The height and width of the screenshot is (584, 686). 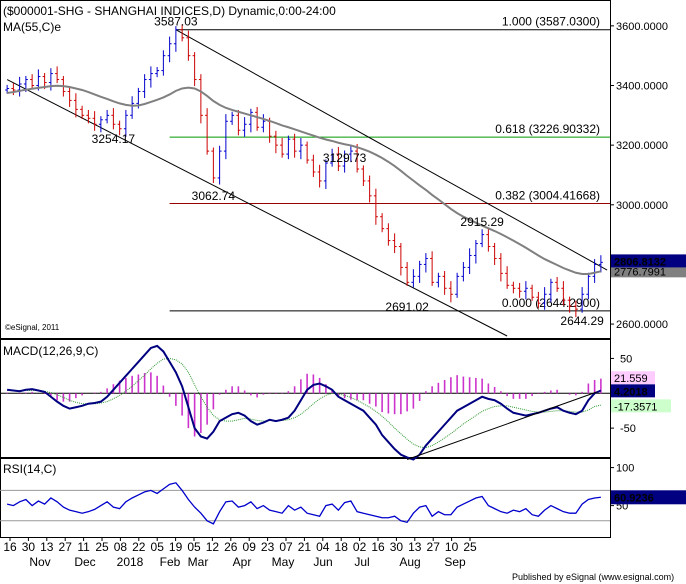 What do you see at coordinates (452, 547) in the screenshot?
I see `x-tick-label: 10` at bounding box center [452, 547].